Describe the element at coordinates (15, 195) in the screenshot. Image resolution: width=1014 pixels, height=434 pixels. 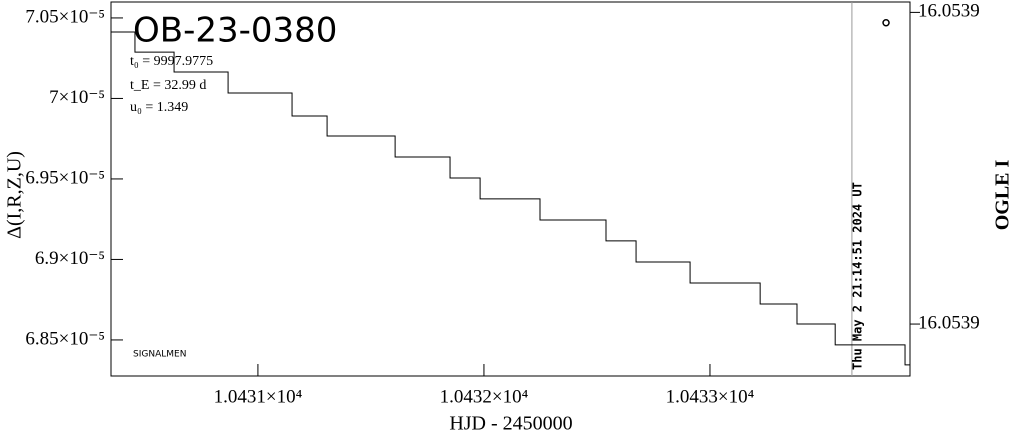
I see `y-axis-label: Δ(I,R,Z,U)` at that location.